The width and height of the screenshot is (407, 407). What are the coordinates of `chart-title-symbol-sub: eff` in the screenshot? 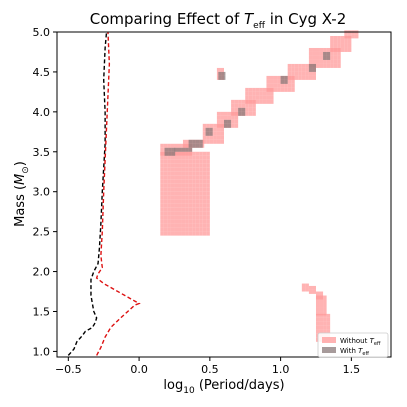 It's located at (259, 26).